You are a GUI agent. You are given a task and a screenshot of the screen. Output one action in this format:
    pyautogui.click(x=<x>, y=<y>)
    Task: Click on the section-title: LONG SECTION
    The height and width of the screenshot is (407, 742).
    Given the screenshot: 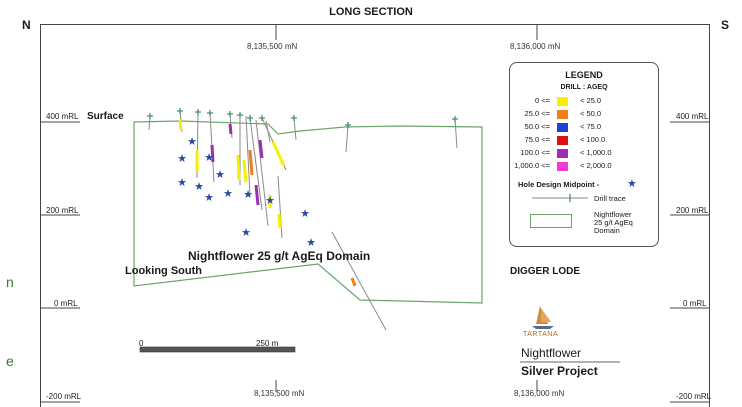 What is the action you would take?
    pyautogui.click(x=371, y=12)
    